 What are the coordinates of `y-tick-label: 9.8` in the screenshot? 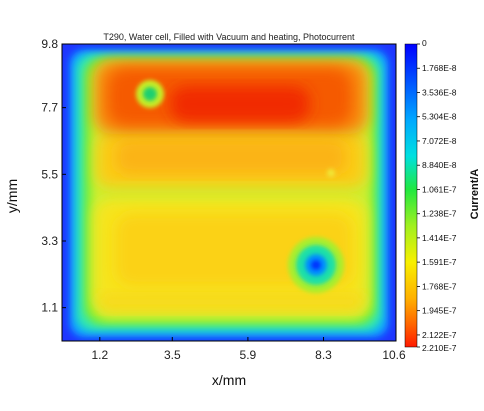 It's located at (49, 44).